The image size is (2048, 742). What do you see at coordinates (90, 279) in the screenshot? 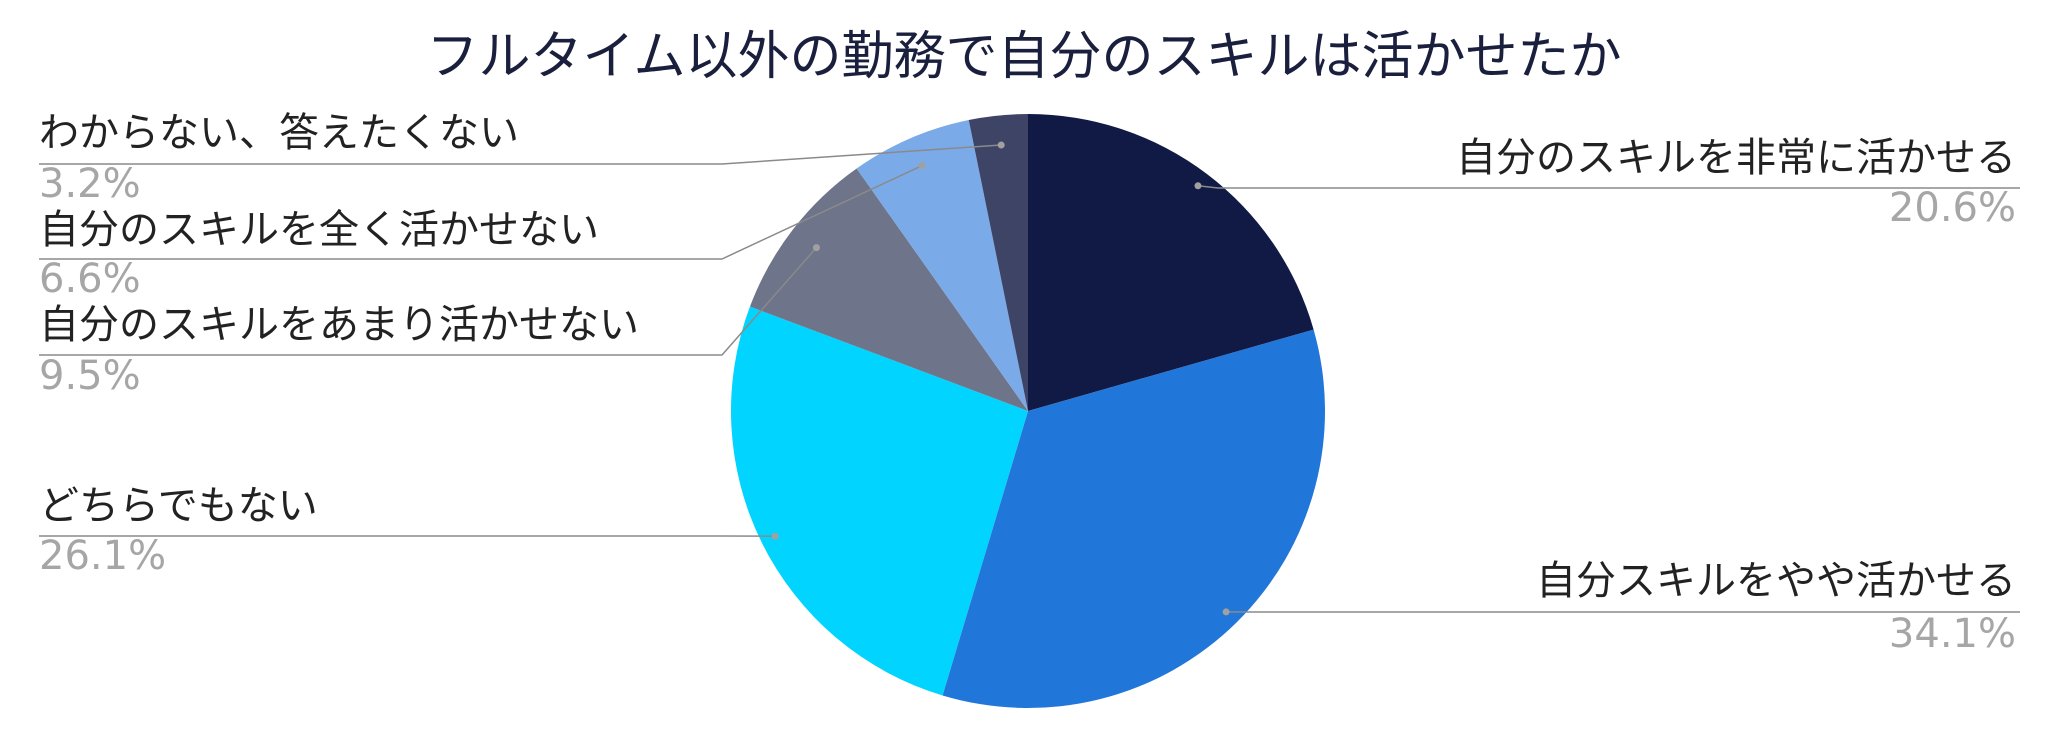
I see `value-label: 6.6%` at bounding box center [90, 279].